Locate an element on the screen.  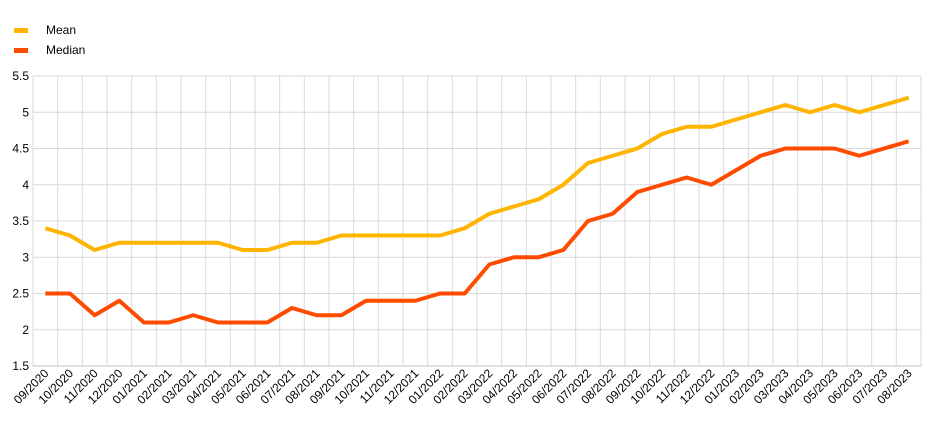
y-tick-label: 2.5 is located at coordinates (20, 294).